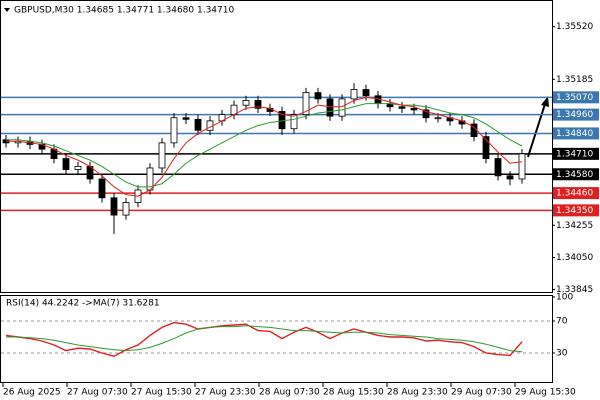 This screenshot has width=600, height=400. Describe the element at coordinates (417, 393) in the screenshot. I see `x-tick-label: 28 Aug 23:30` at that location.